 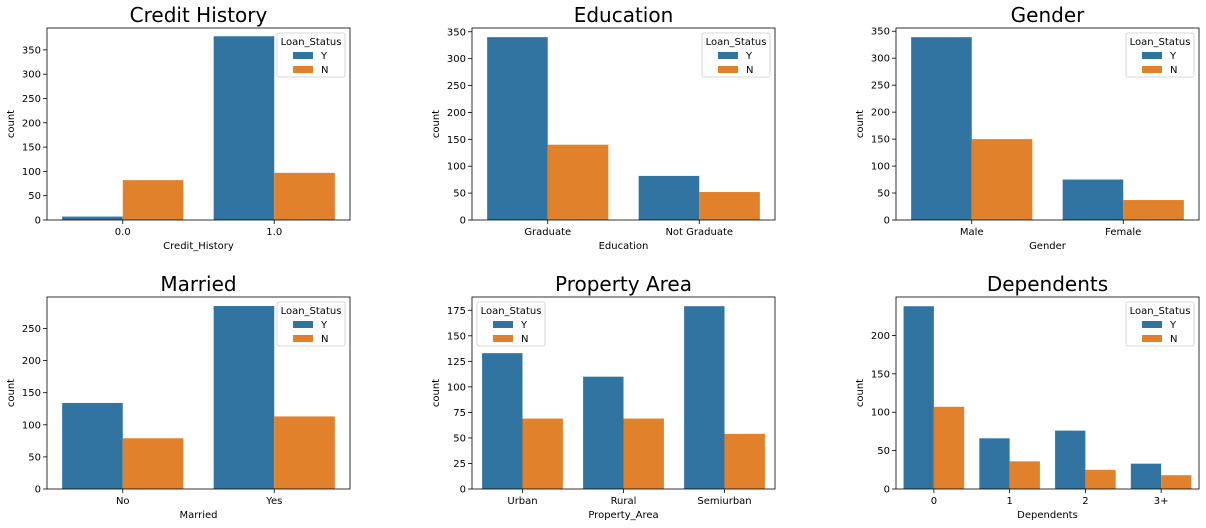 I want to click on x-axis-label: Property_Area, so click(x=623, y=515).